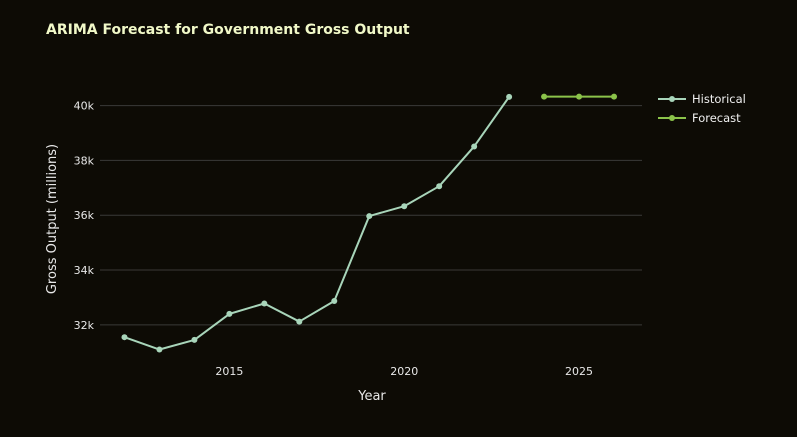  I want to click on y-tick-label: 40k, so click(84, 106).